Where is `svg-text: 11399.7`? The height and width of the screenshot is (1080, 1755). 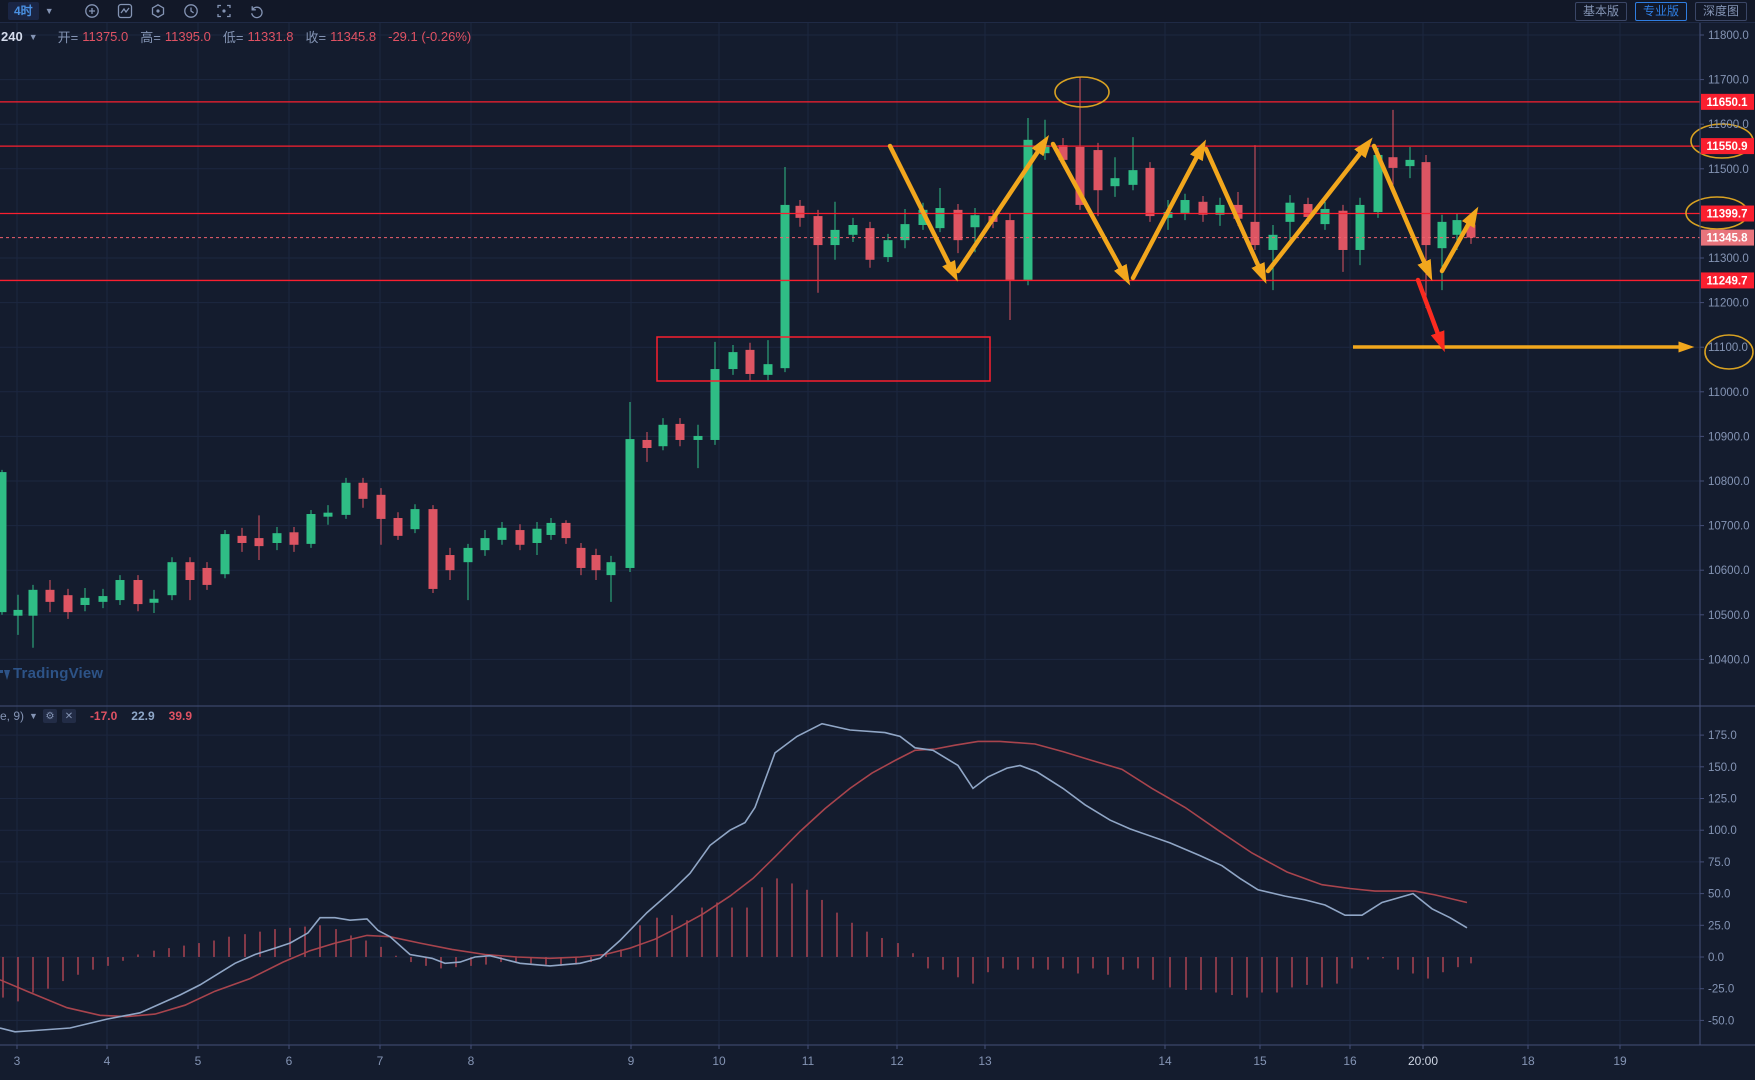
svg-text: 11399.7 is located at coordinates (1727, 215).